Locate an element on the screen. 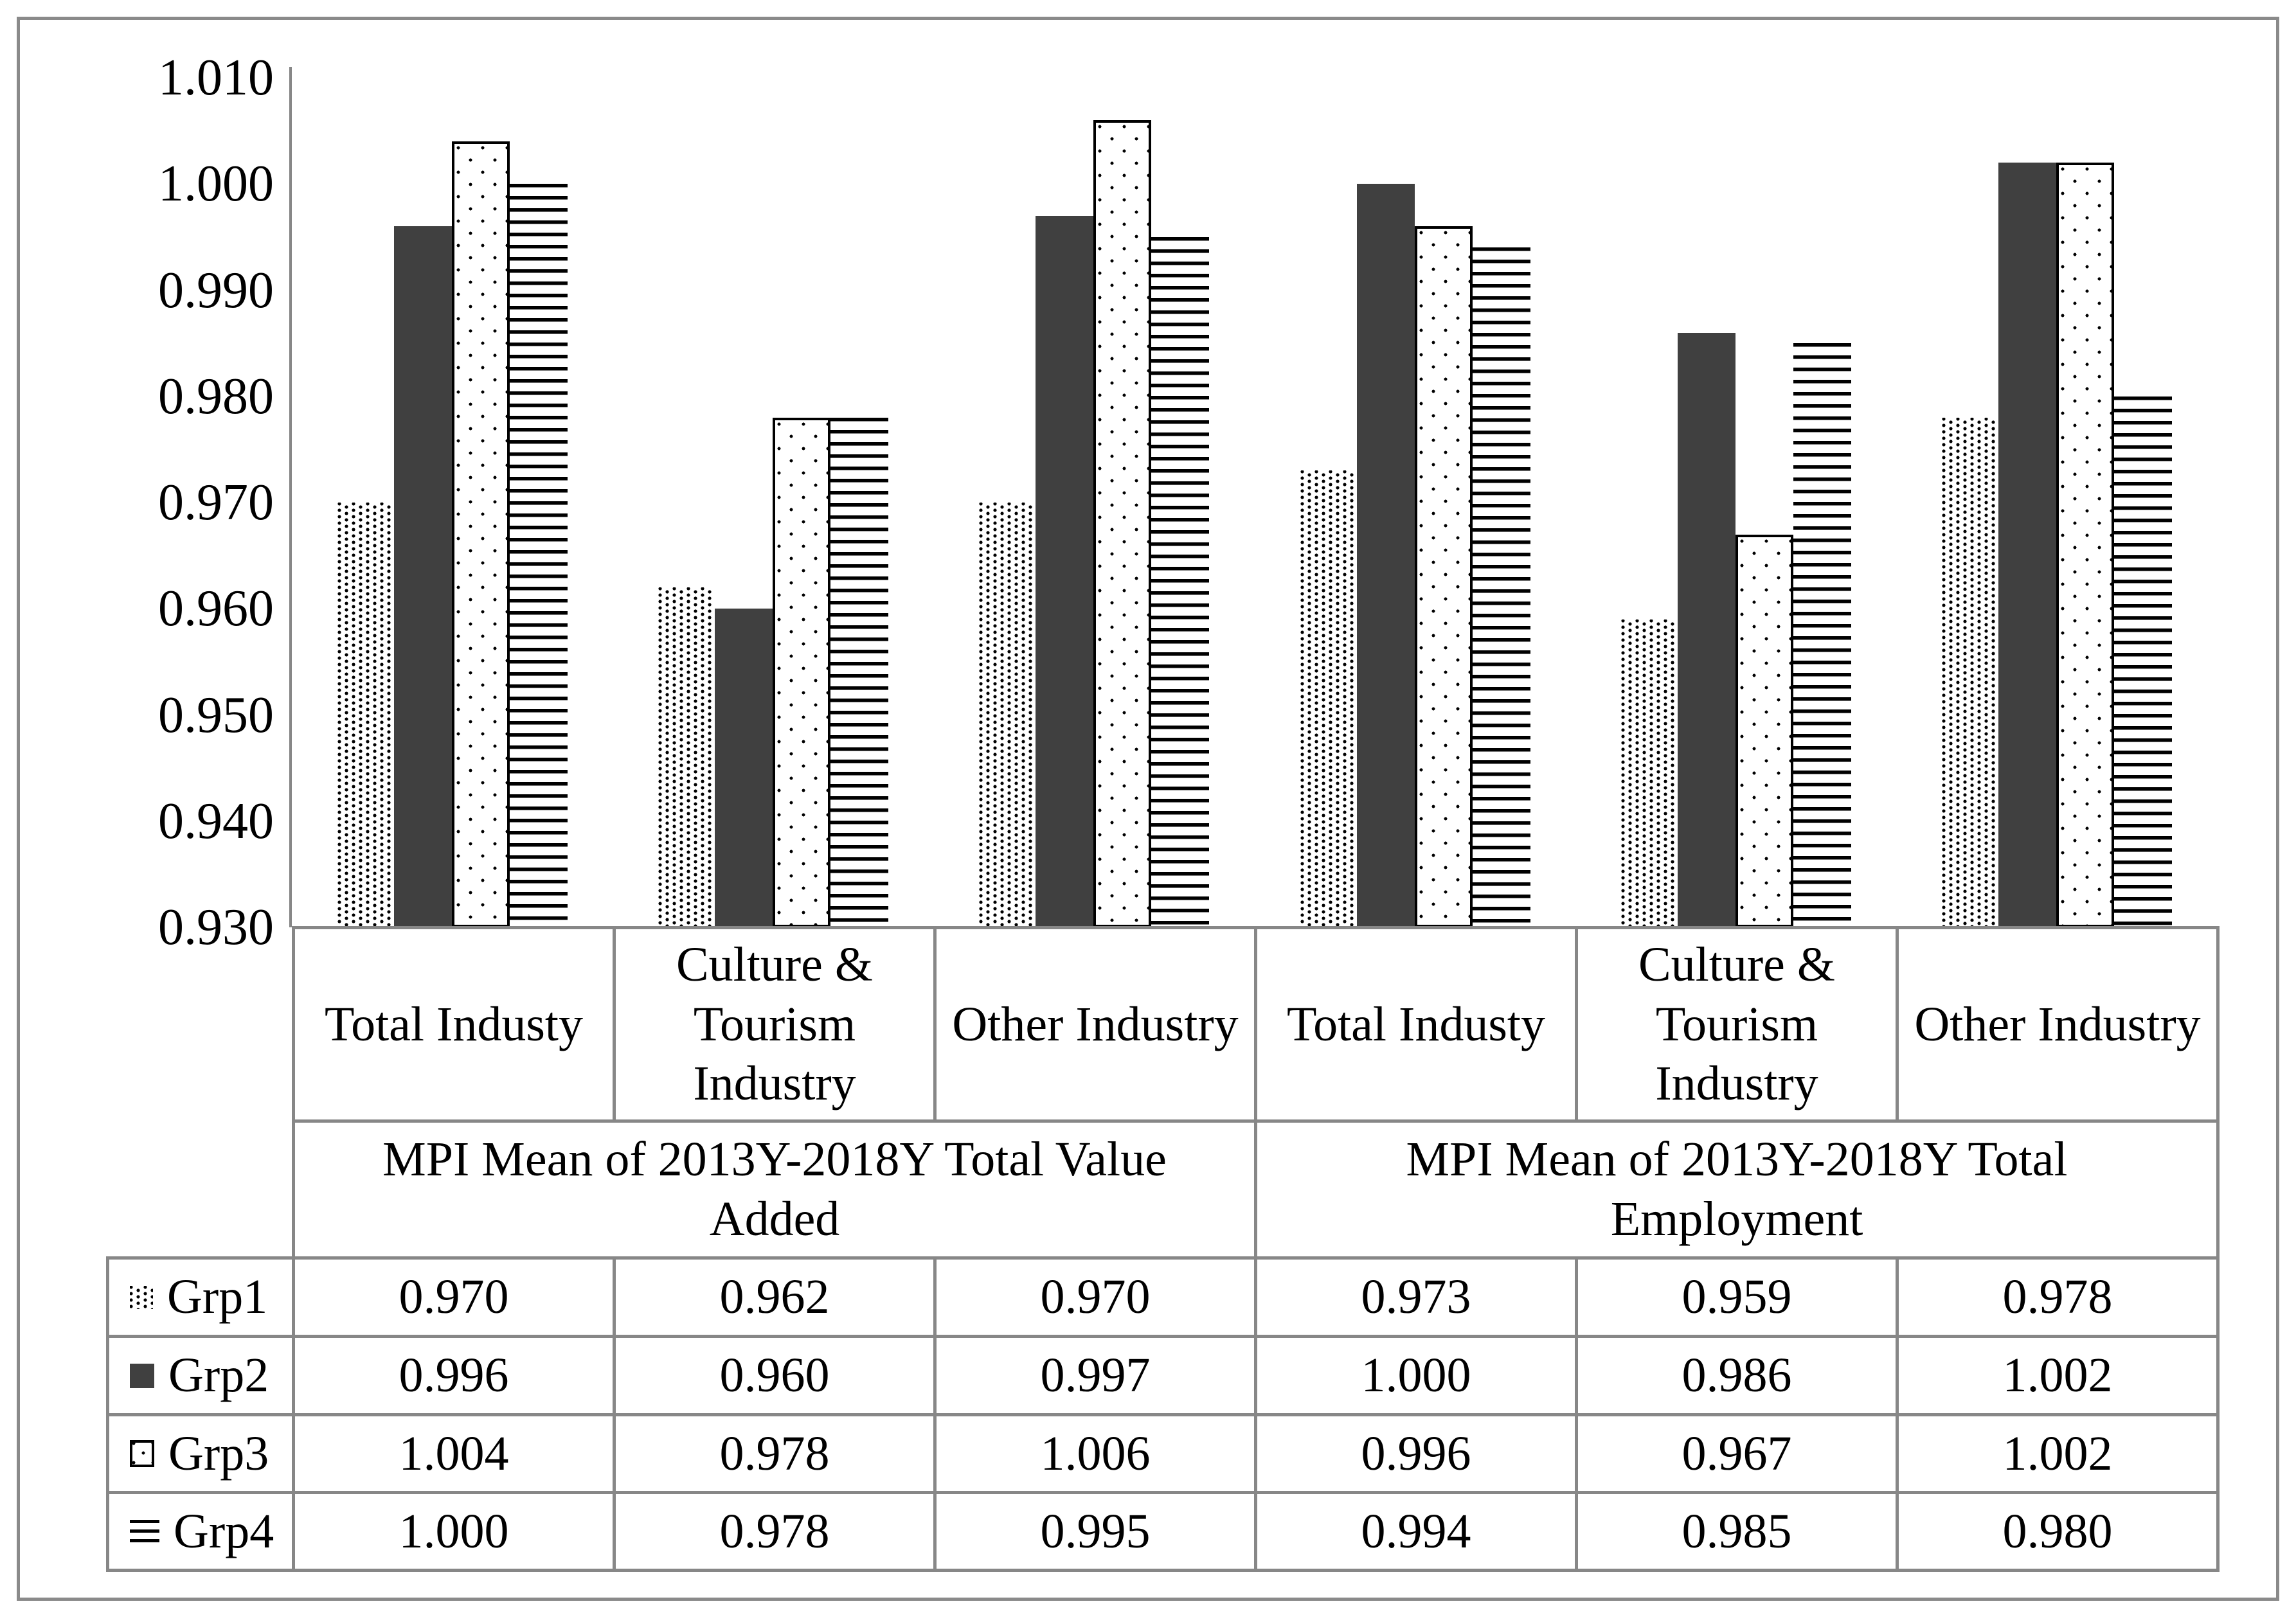  value-grp4-cat5: 0.985 is located at coordinates (1737, 1532).